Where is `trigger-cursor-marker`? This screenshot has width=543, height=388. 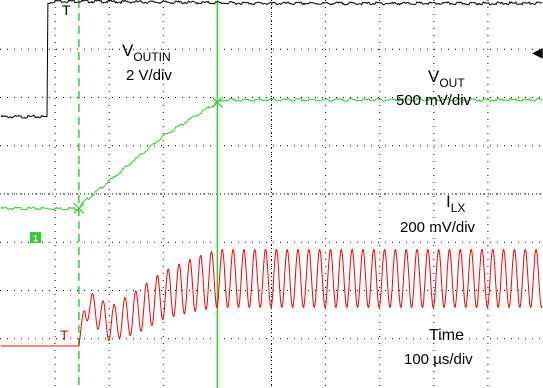 trigger-cursor-marker is located at coordinates (79, 208).